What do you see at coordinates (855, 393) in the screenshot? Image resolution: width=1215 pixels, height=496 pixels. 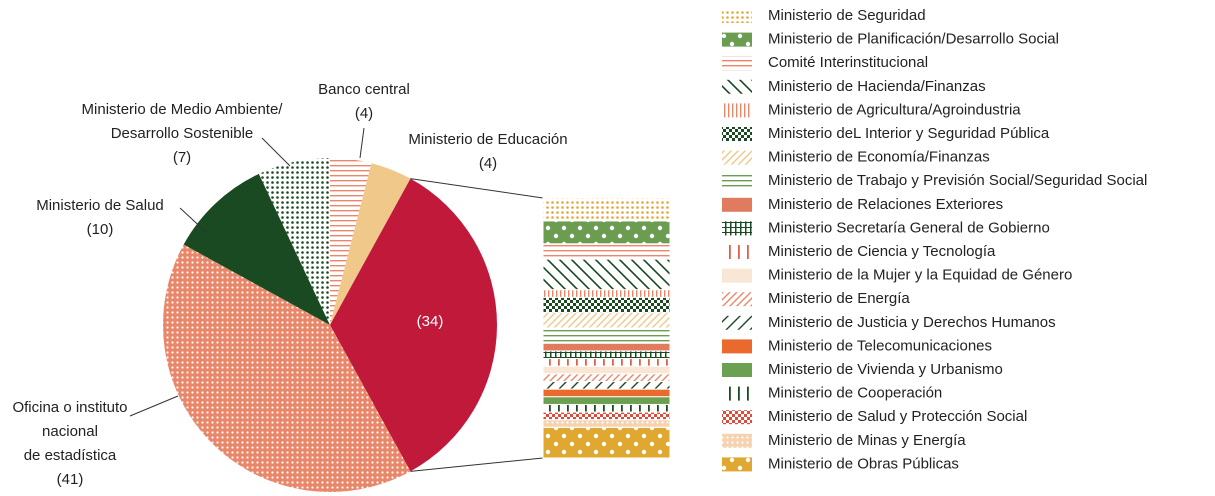 I see `legend-label: Ministerio de Cooperación` at bounding box center [855, 393].